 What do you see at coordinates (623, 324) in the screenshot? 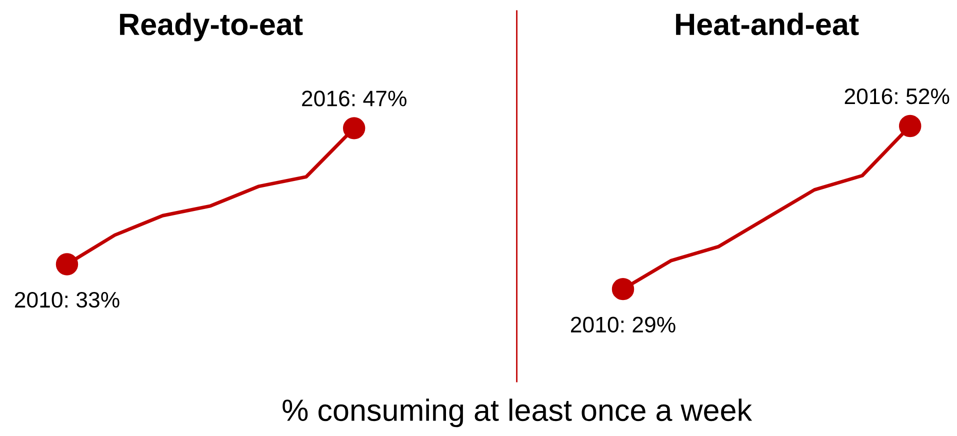
I see `data-label: 2010: 29%` at bounding box center [623, 324].